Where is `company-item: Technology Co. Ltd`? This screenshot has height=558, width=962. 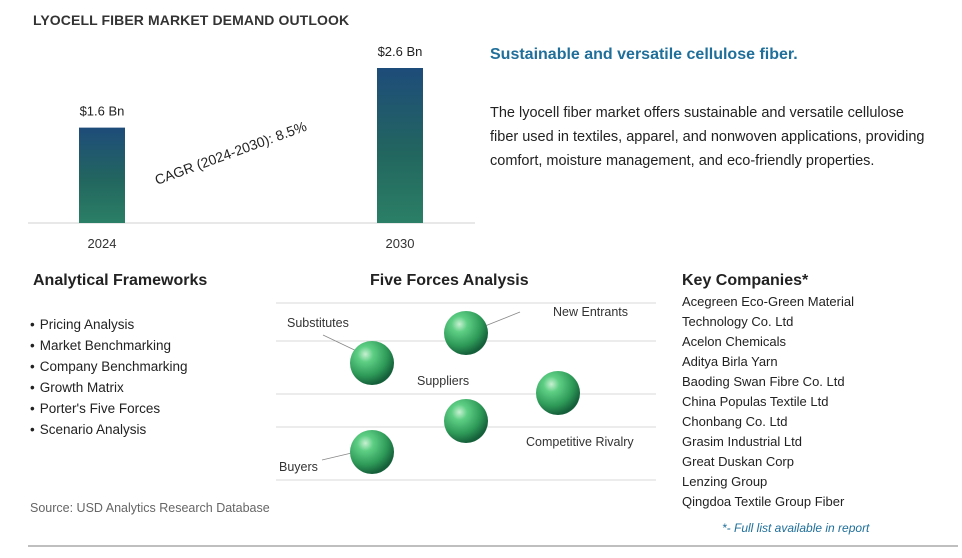
company-item: Technology Co. Ltd is located at coordinates (738, 321).